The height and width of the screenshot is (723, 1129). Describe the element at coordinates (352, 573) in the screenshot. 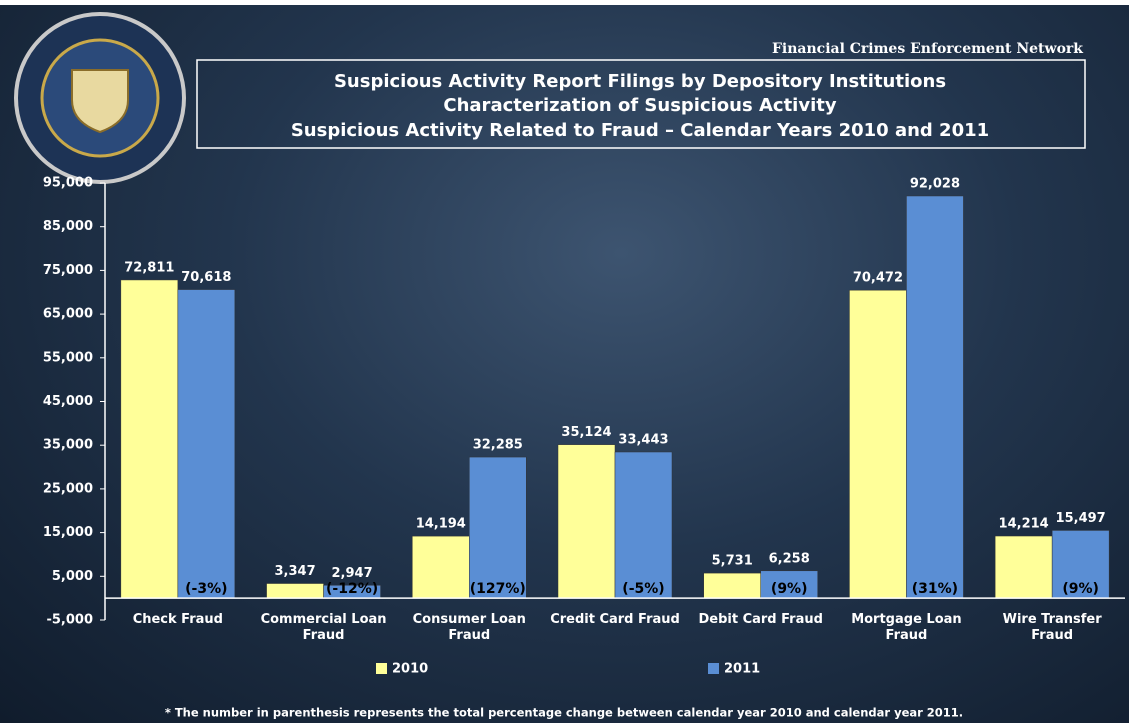

I see `value-label: 2,947` at that location.